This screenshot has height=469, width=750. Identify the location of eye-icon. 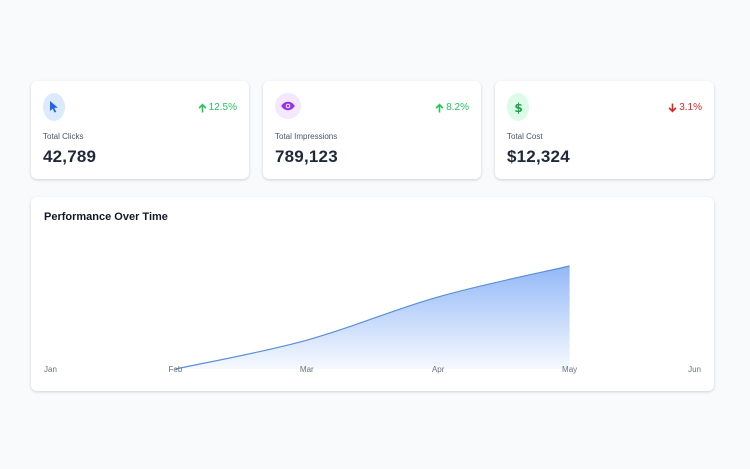
(288, 106).